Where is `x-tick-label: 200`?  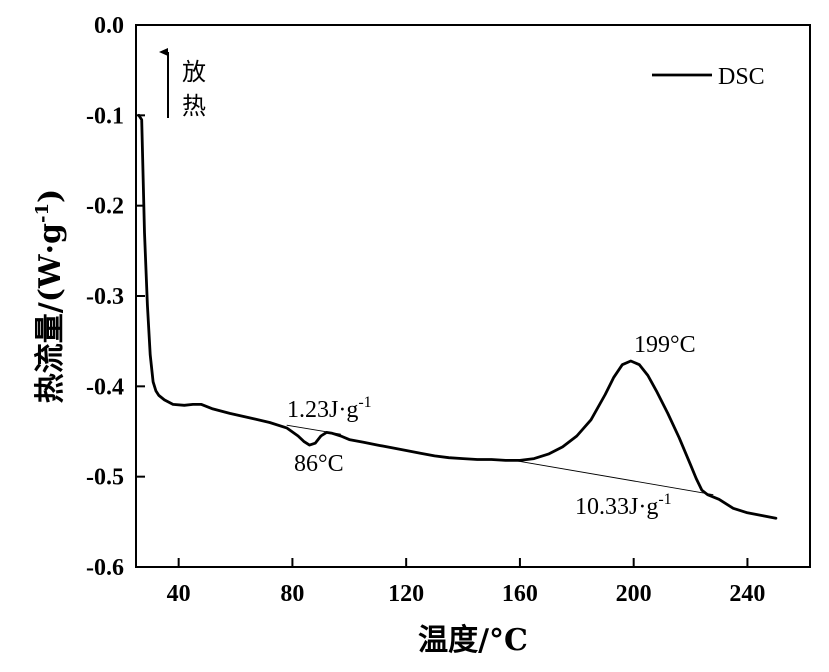
x-tick-label: 200 is located at coordinates (634, 594).